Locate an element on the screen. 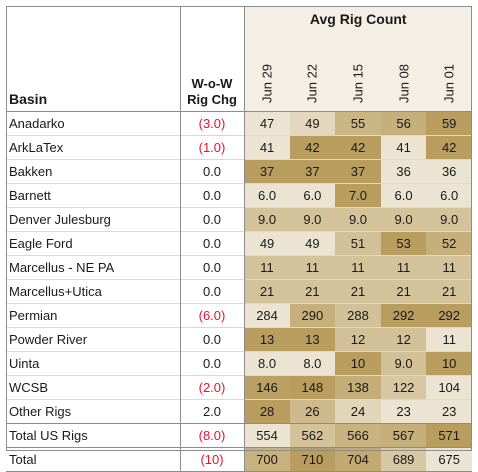 The width and height of the screenshot is (478, 472). date-column-header: Jun 15 is located at coordinates (358, 83).